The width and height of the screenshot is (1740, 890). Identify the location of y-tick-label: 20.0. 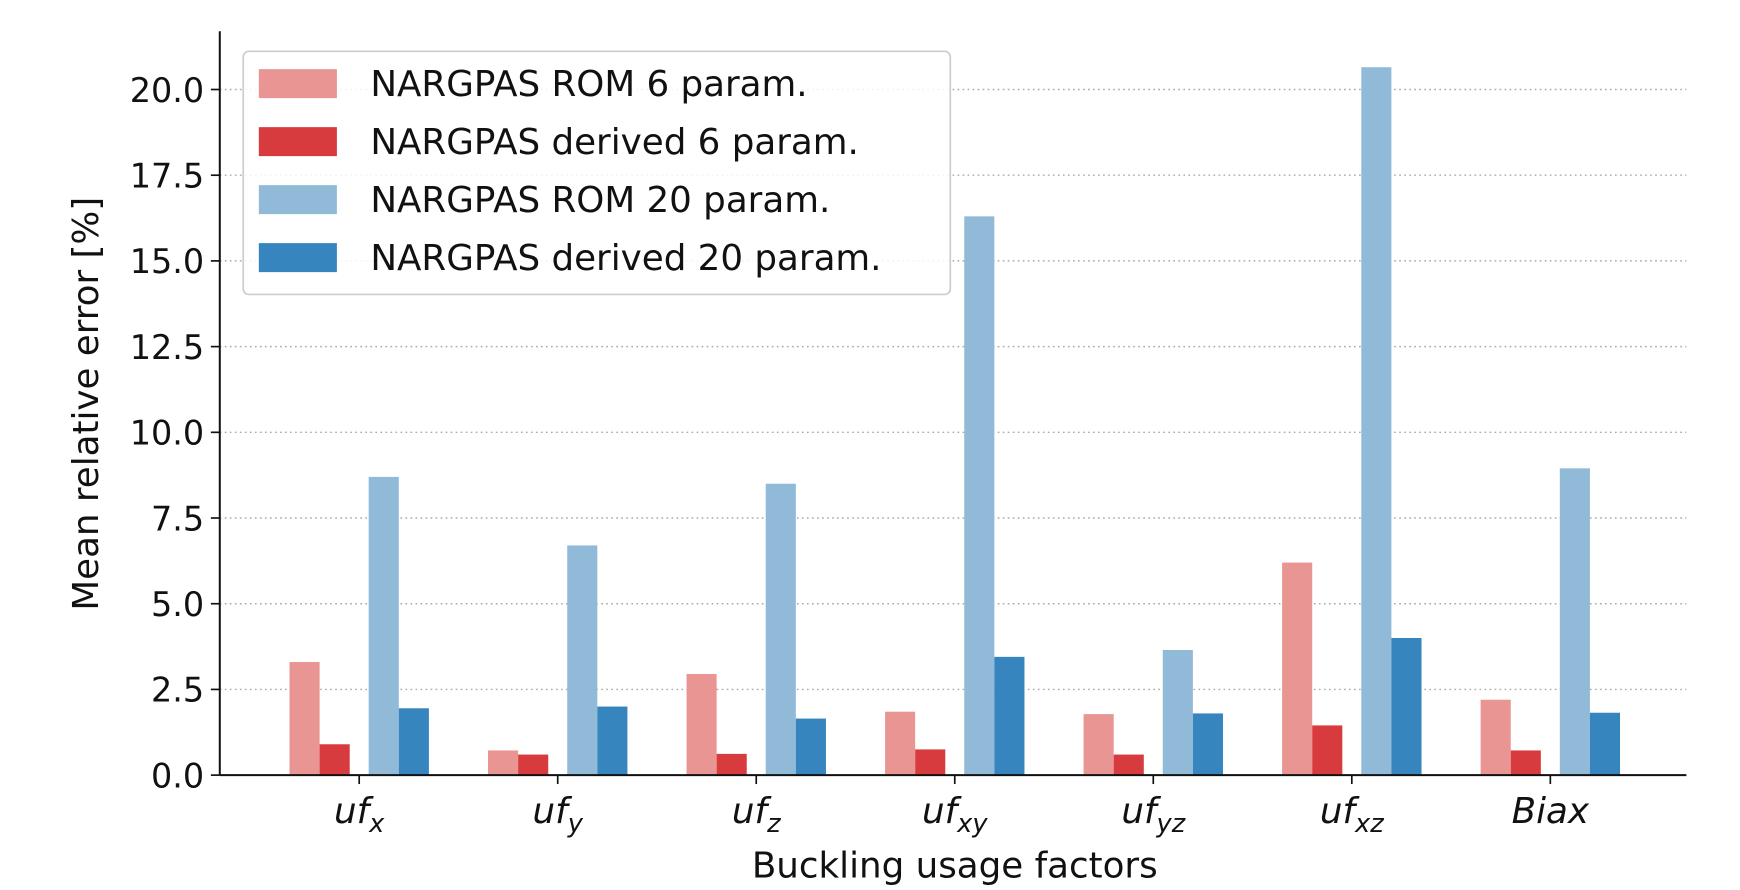
(167, 90).